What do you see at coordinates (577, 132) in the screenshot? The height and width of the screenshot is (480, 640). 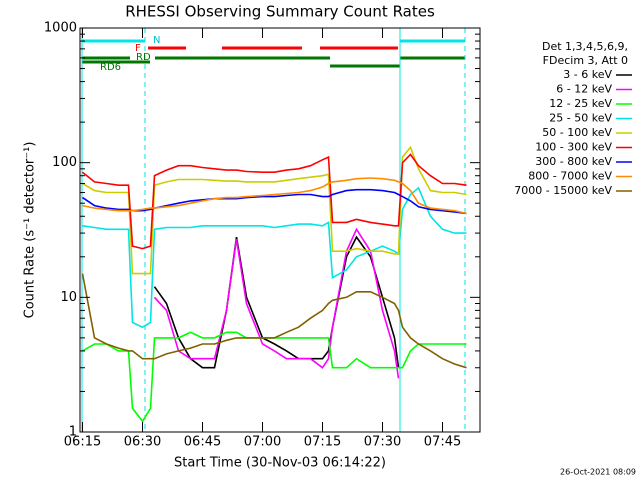 I see `legend-label: 50 - 100 keV` at bounding box center [577, 132].